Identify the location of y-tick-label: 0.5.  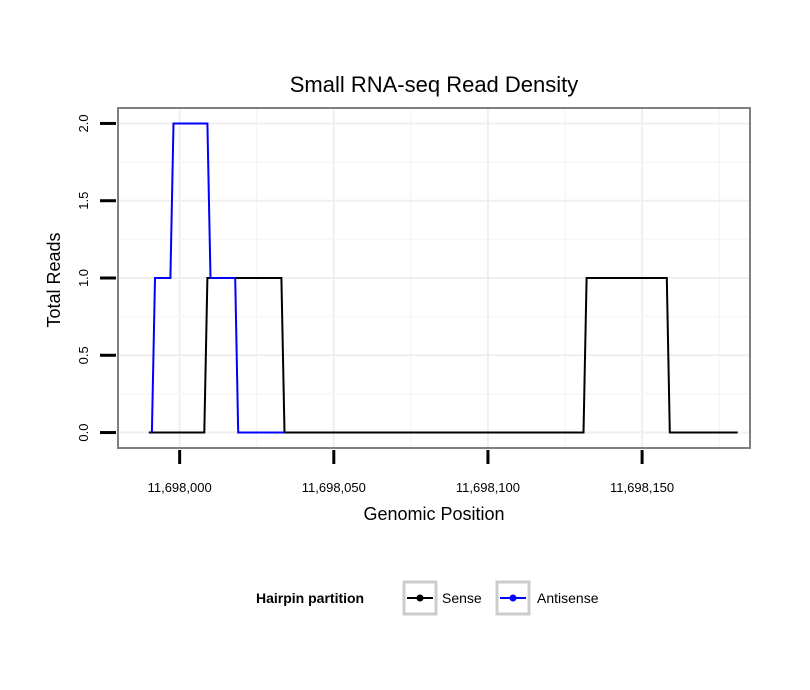
(83, 355).